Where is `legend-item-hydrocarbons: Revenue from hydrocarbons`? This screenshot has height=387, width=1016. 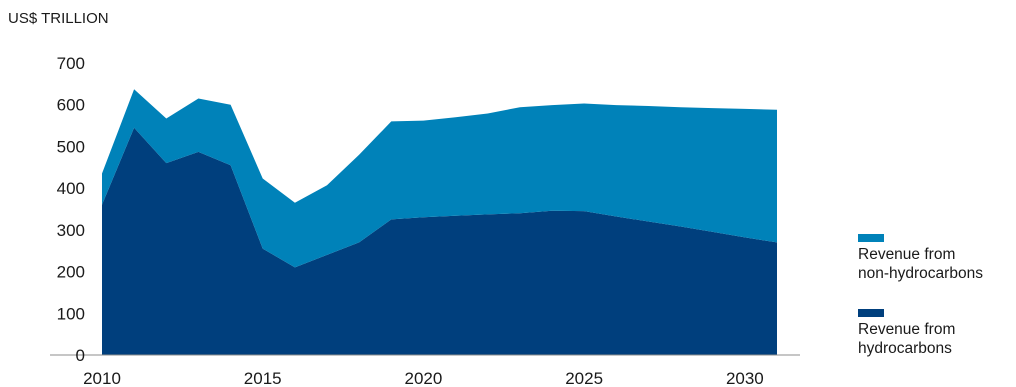
legend-item-hydrocarbons: Revenue from hydrocarbons is located at coordinates (937, 333).